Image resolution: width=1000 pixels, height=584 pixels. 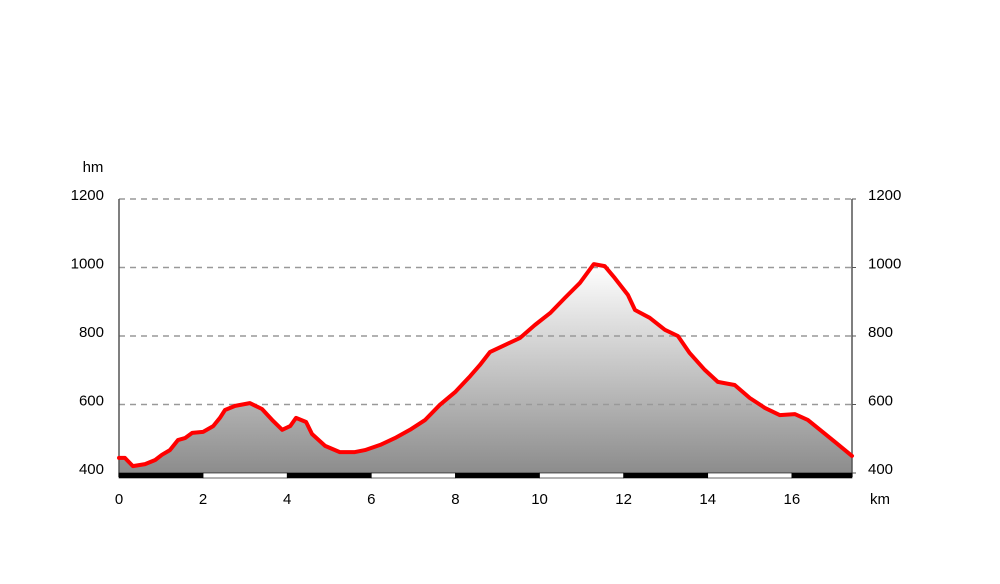 What do you see at coordinates (91, 469) in the screenshot?
I see `y-tick-label: 400` at bounding box center [91, 469].